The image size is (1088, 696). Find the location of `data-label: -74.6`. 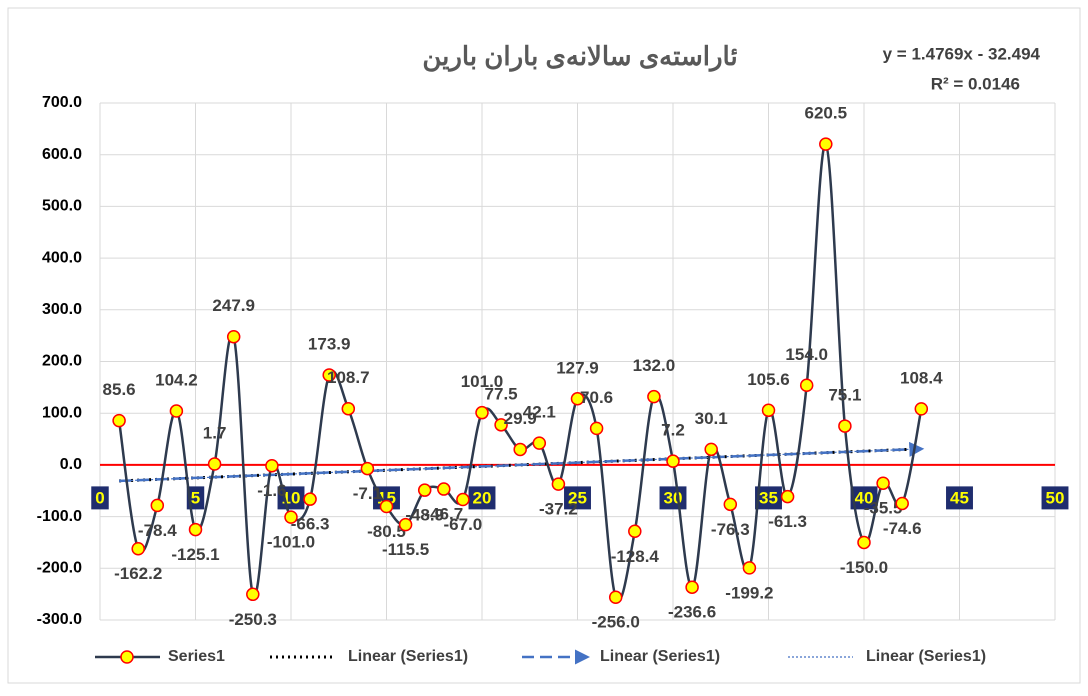

data-label: -74.6 is located at coordinates (902, 528).